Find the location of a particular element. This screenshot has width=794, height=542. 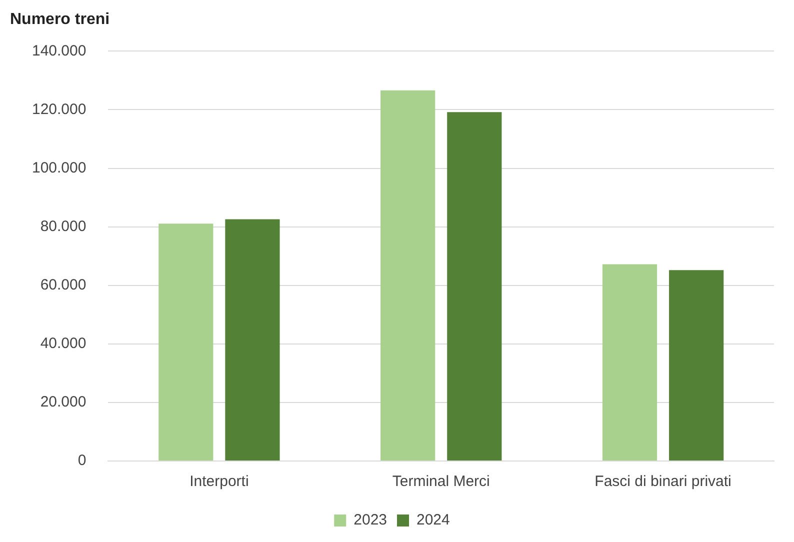

y-tick-label: 120.000 is located at coordinates (59, 109).